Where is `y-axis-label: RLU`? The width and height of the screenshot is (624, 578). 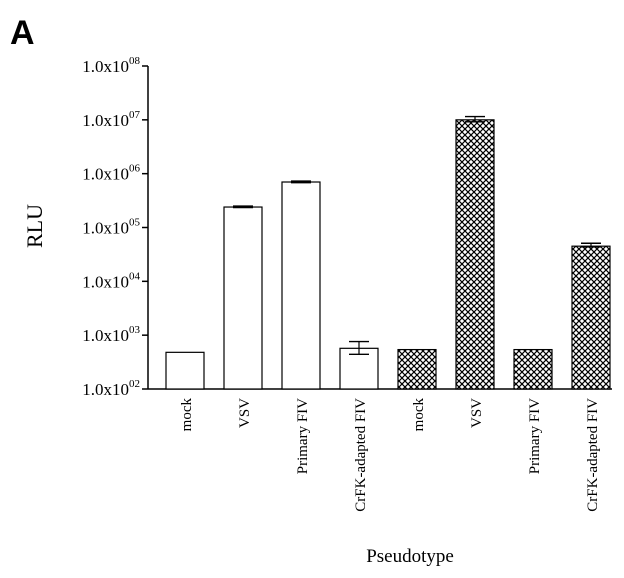
y-axis-label: RLU is located at coordinates (34, 226).